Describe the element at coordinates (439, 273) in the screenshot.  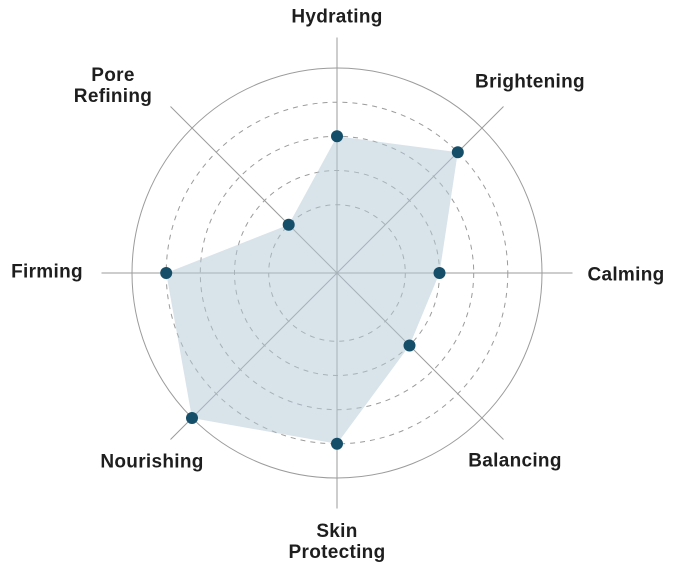
I see `data-point-calming` at that location.